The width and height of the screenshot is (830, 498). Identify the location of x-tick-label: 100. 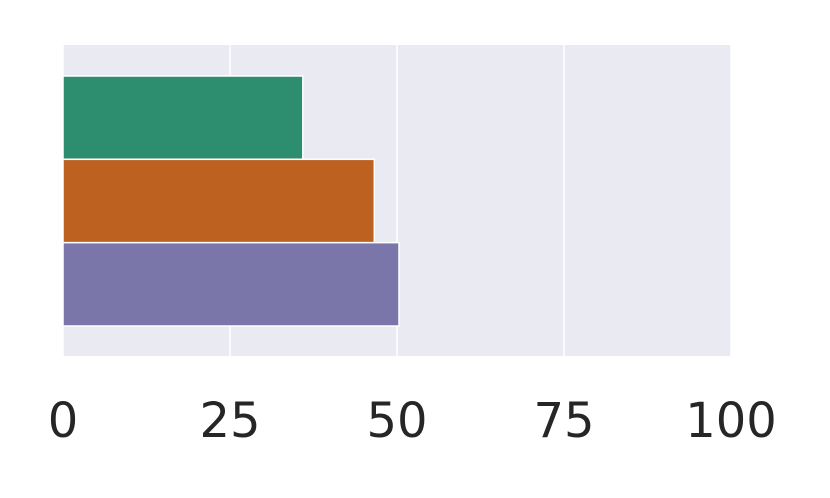
(731, 421).